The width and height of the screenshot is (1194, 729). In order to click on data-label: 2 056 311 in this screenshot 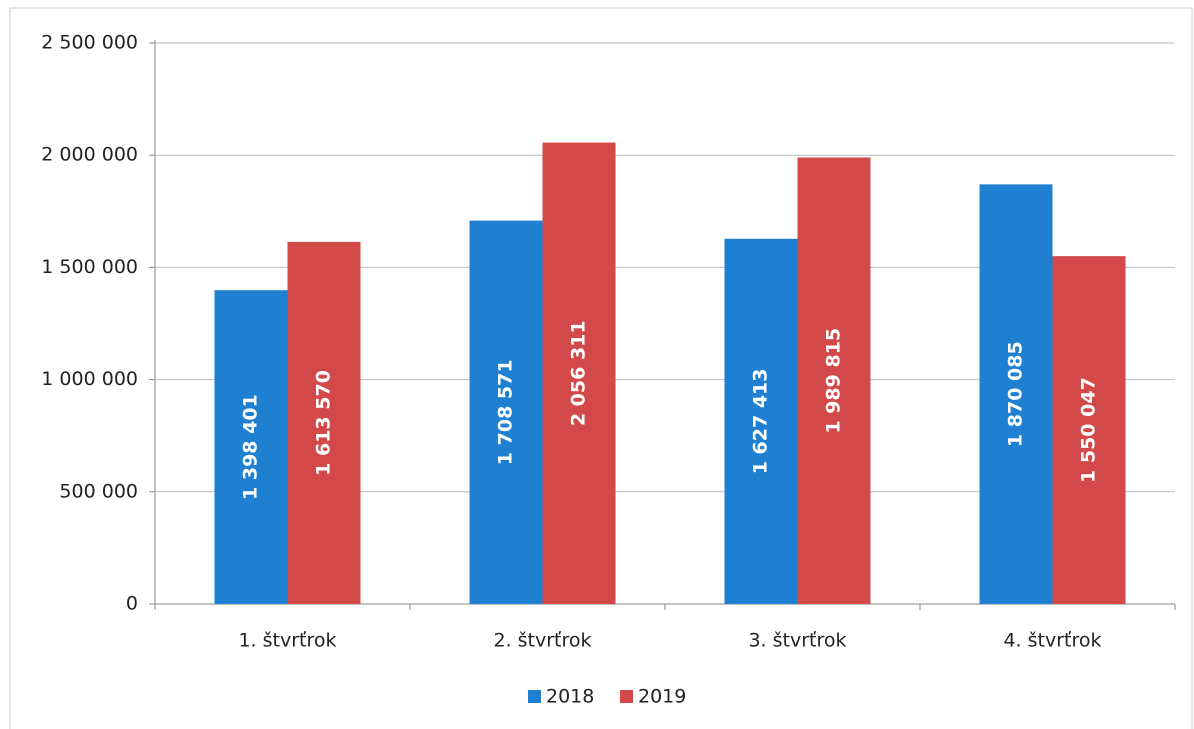, I will do `click(579, 373)`.